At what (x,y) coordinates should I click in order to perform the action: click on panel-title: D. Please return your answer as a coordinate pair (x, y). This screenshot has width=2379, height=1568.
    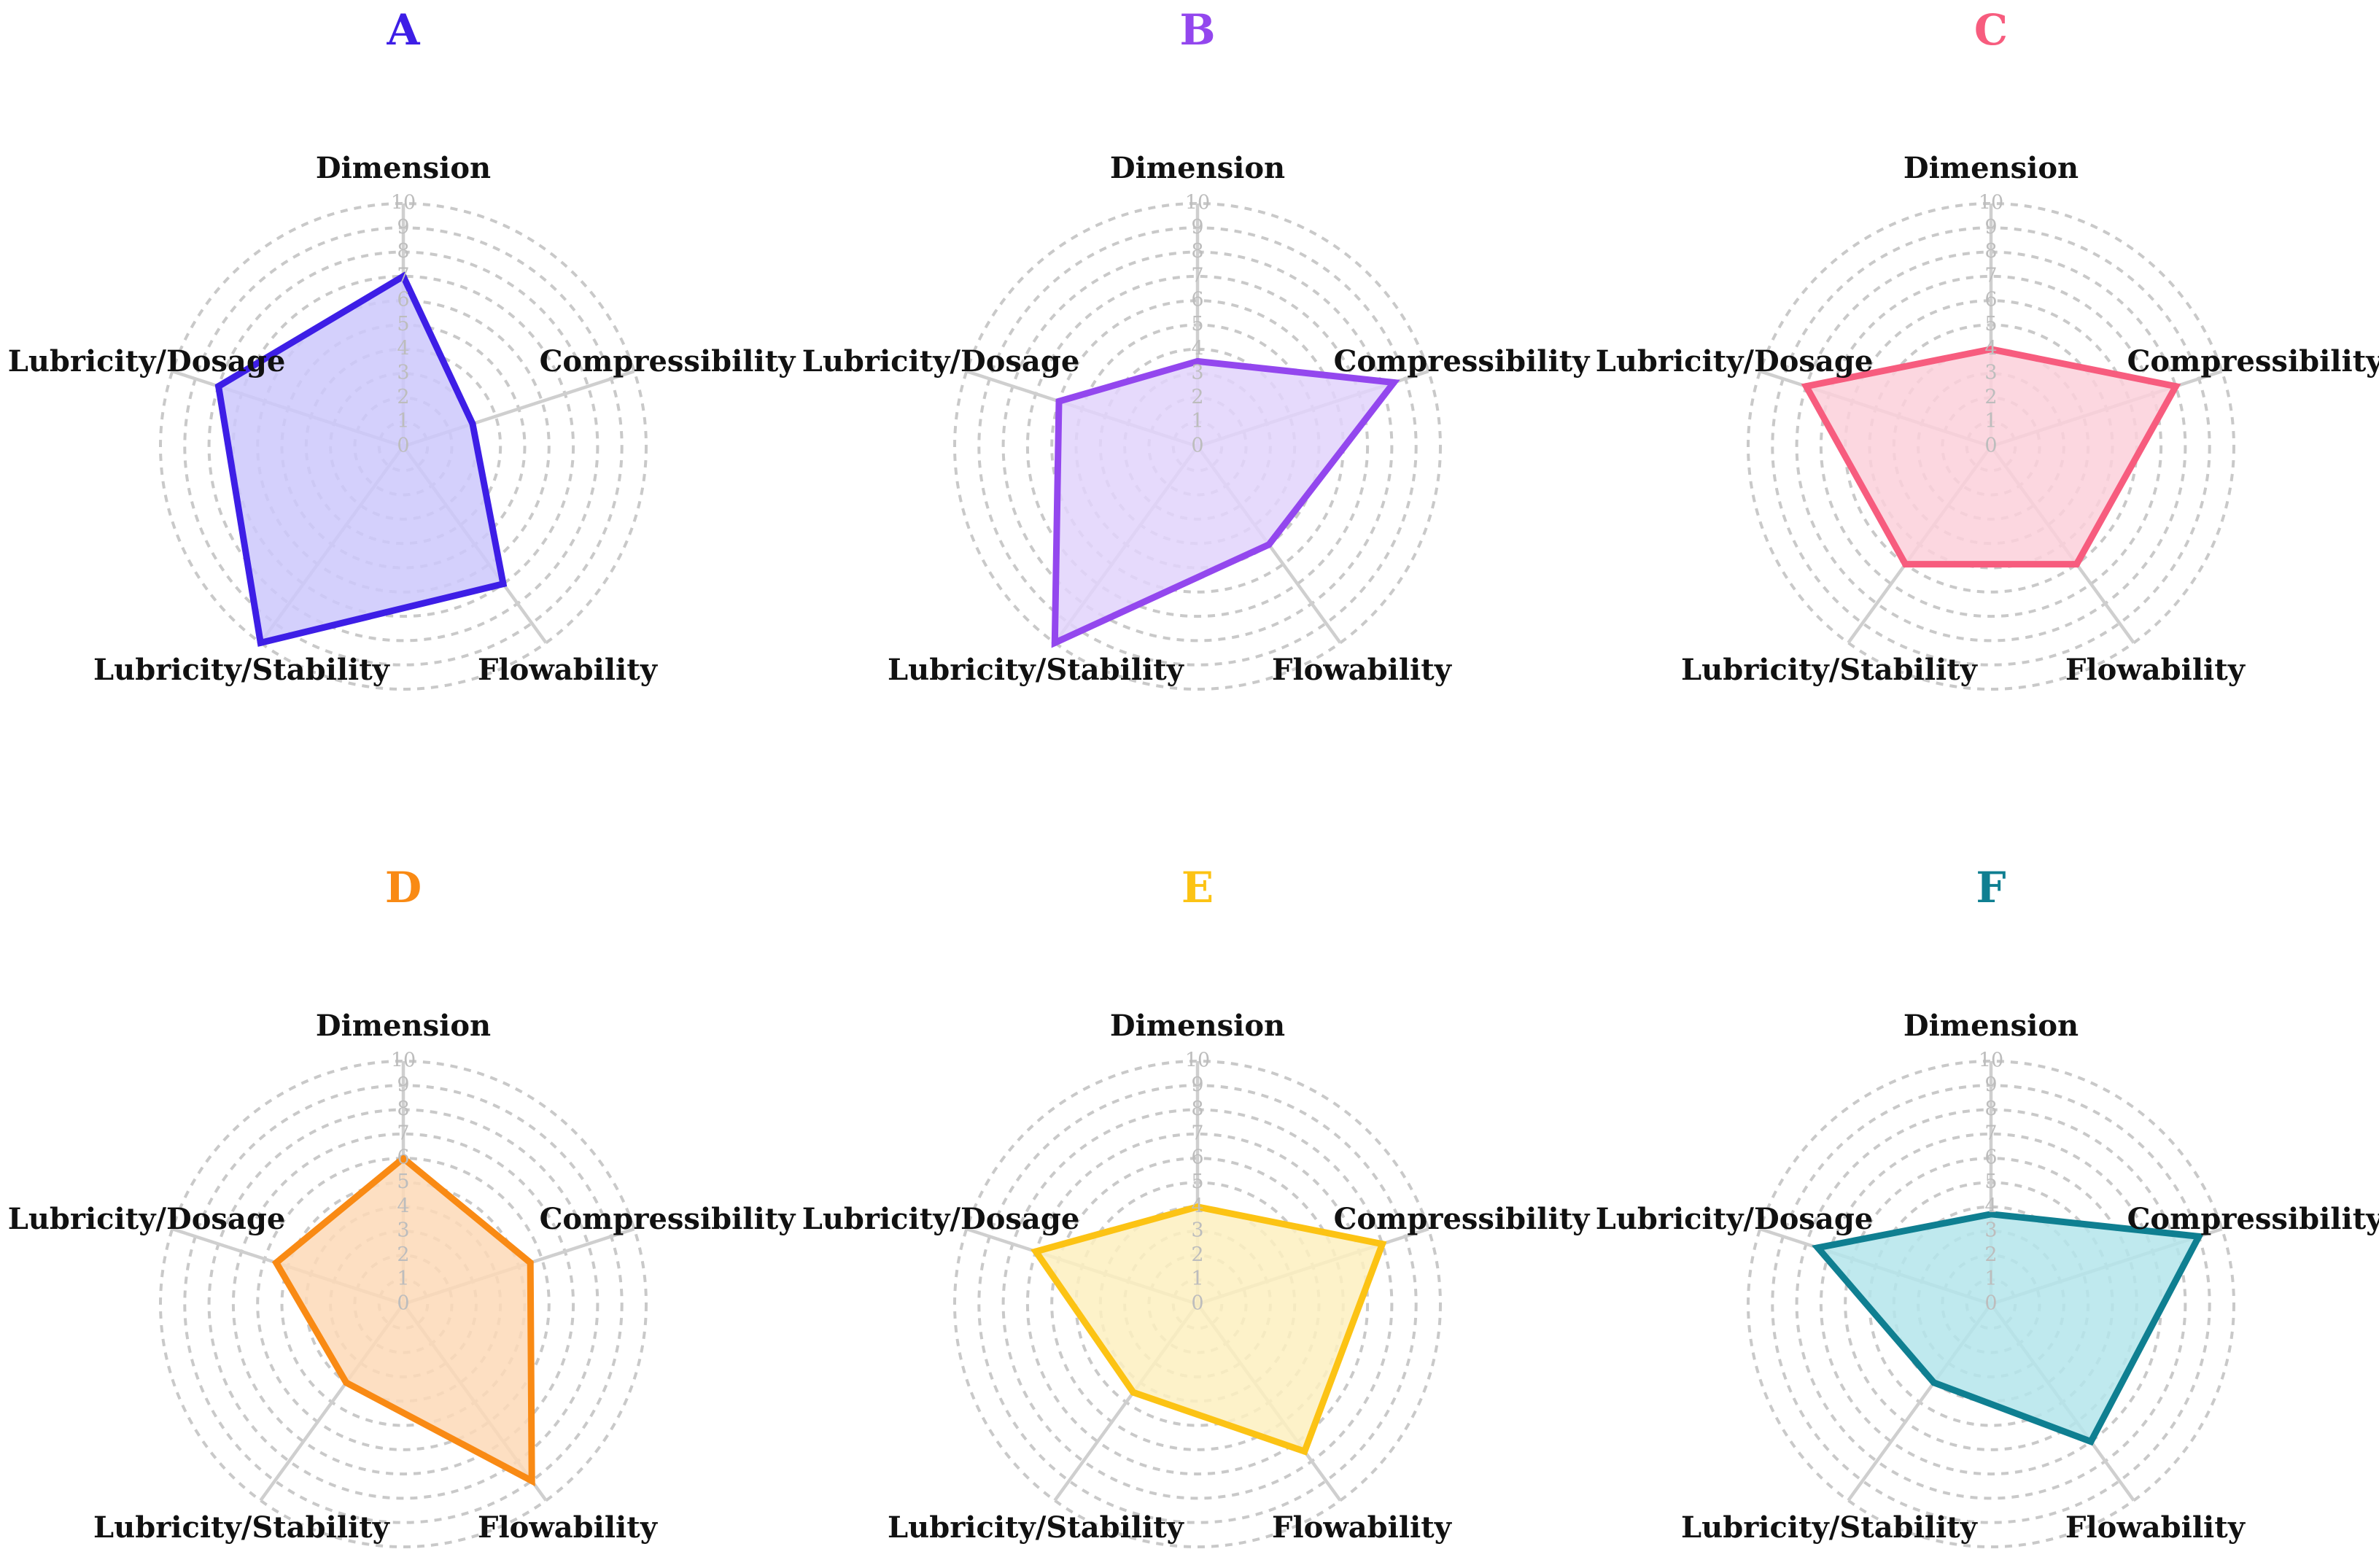
    Looking at the image, I should click on (403, 887).